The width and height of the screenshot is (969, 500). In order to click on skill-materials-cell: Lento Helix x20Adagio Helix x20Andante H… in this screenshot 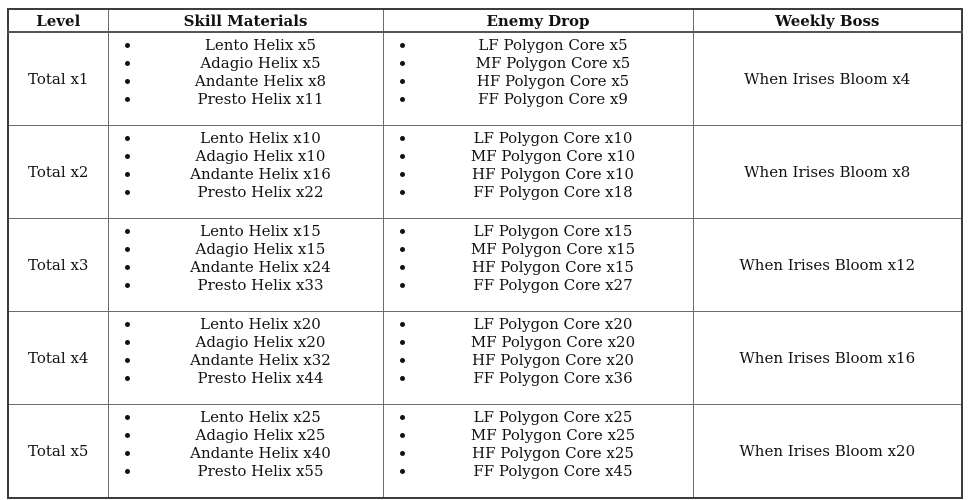, I will do `click(245, 358)`.